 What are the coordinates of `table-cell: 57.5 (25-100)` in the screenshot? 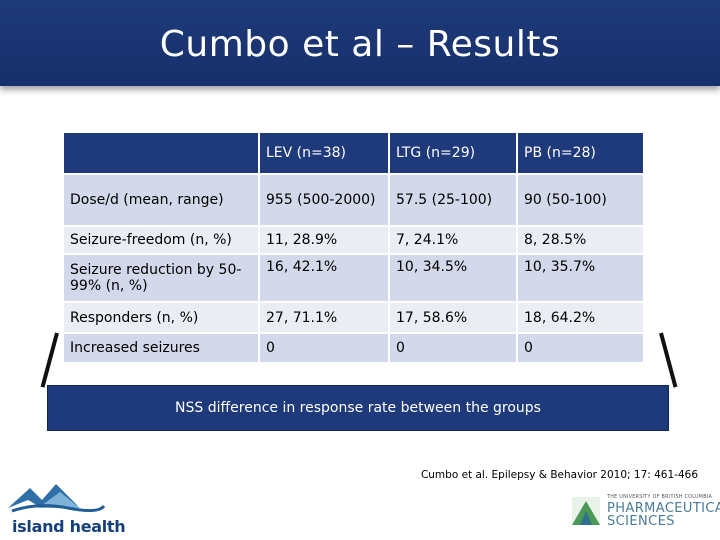 It's located at (453, 200).